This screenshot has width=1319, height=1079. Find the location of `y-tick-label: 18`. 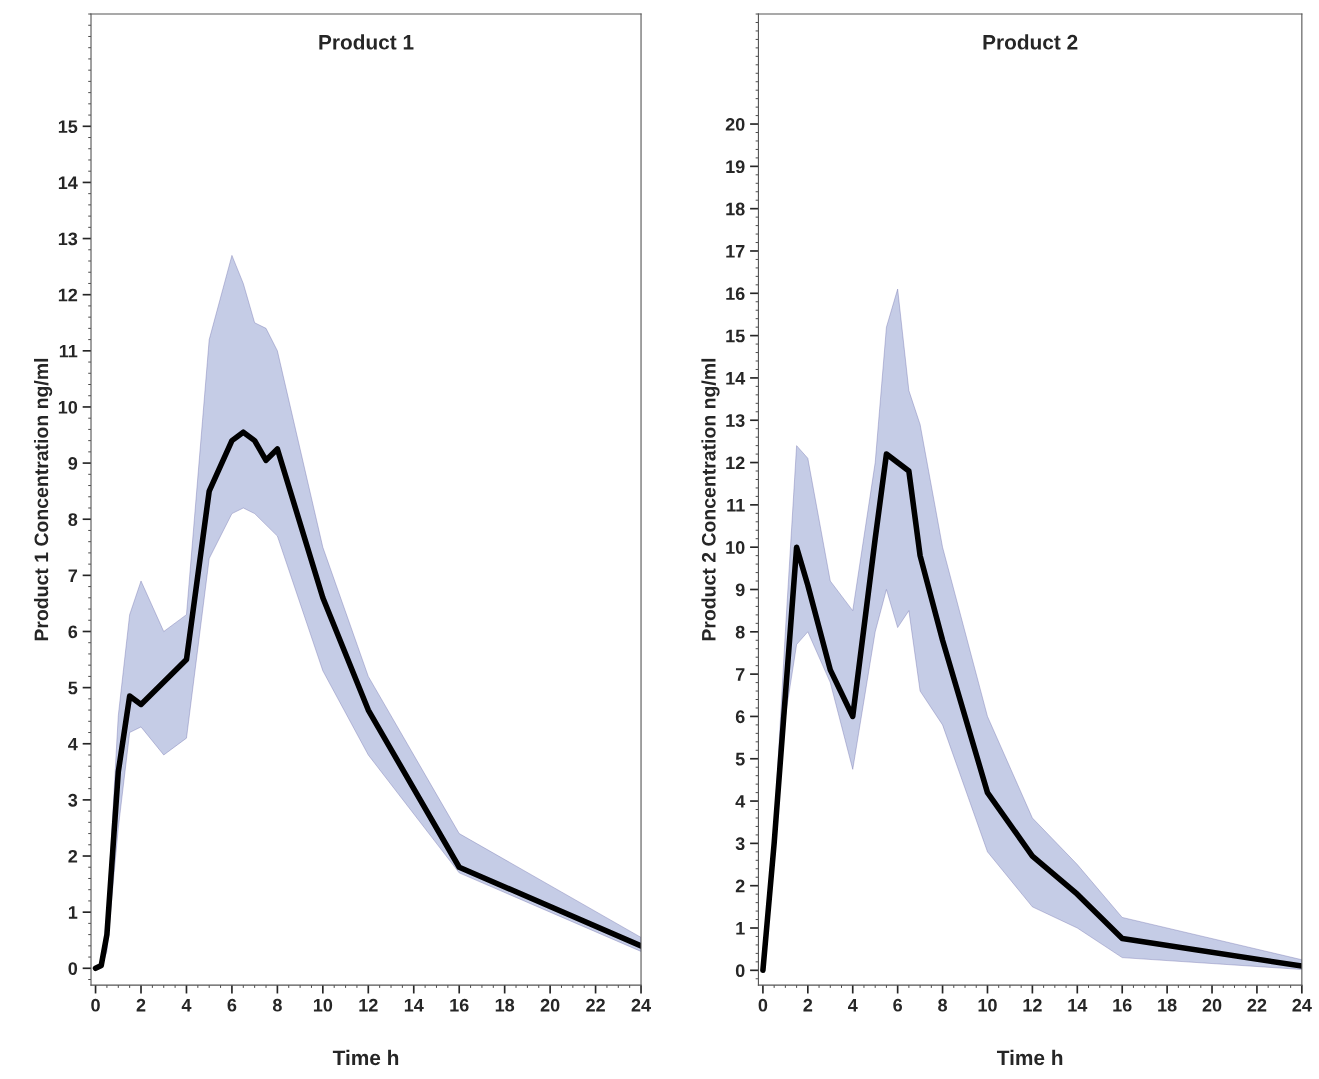

y-tick-label: 18 is located at coordinates (735, 209).